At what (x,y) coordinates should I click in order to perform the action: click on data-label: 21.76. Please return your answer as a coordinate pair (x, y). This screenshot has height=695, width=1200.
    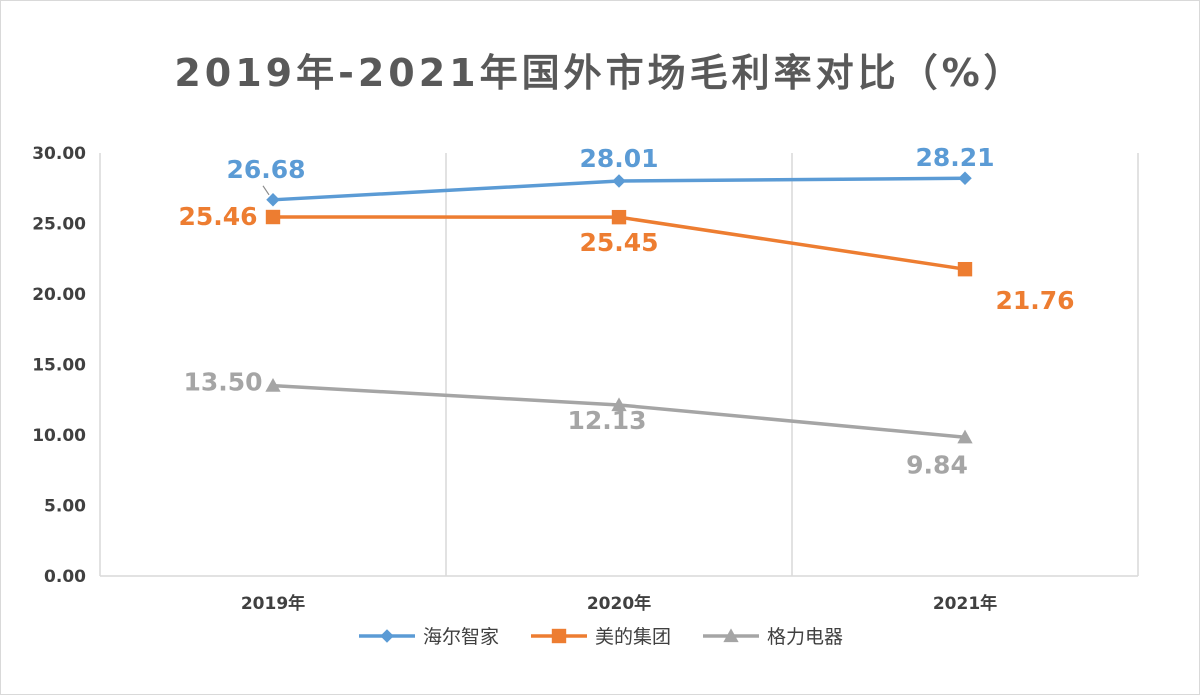
    Looking at the image, I should click on (1034, 300).